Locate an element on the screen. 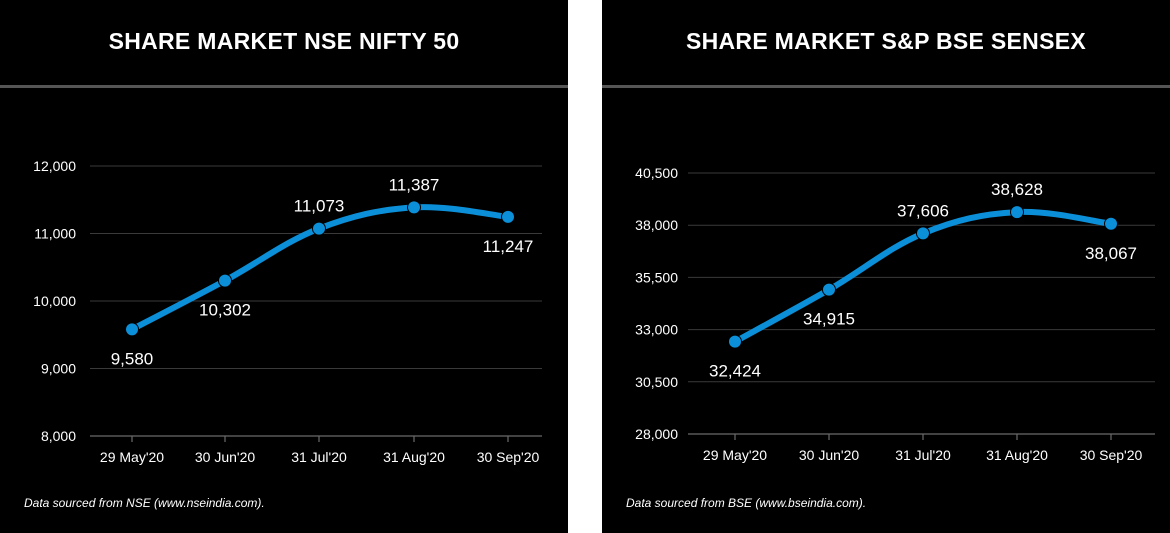 The width and height of the screenshot is (1170, 533). nifty-data-label: 11,247 is located at coordinates (508, 246).